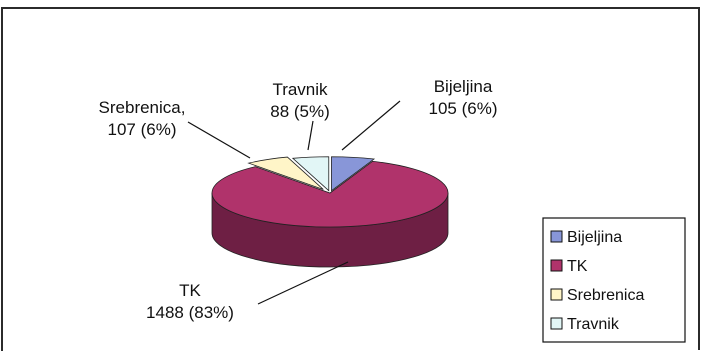  I want to click on leader-line-tk, so click(303, 283).